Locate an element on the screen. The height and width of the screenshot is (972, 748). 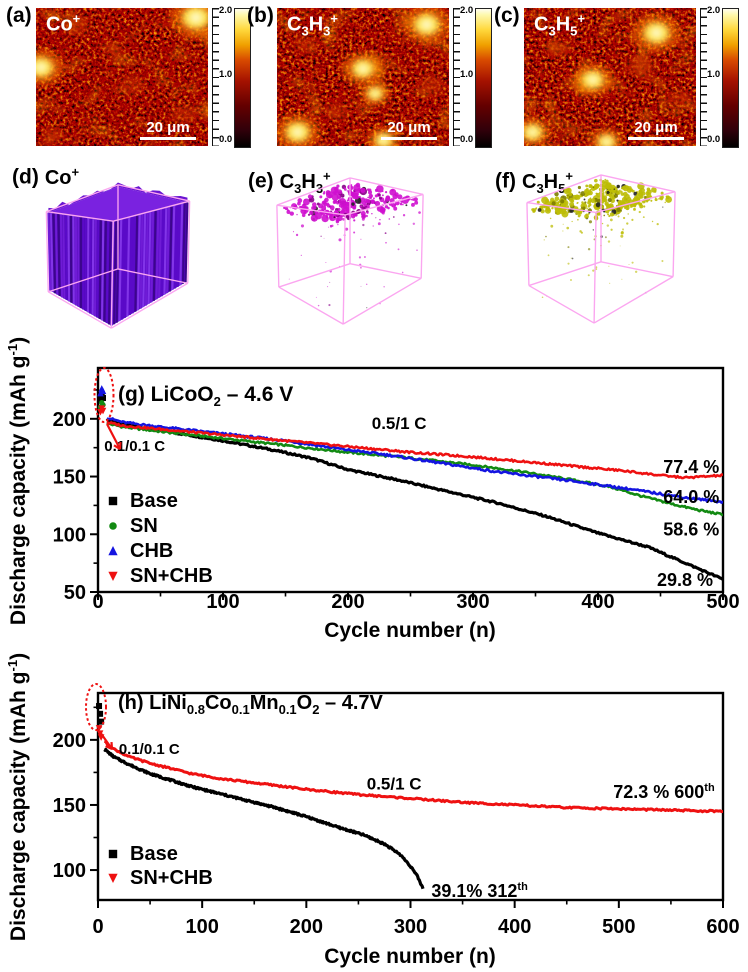
initial-cycles-highlight-ellipse is located at coordinates (96, 707).